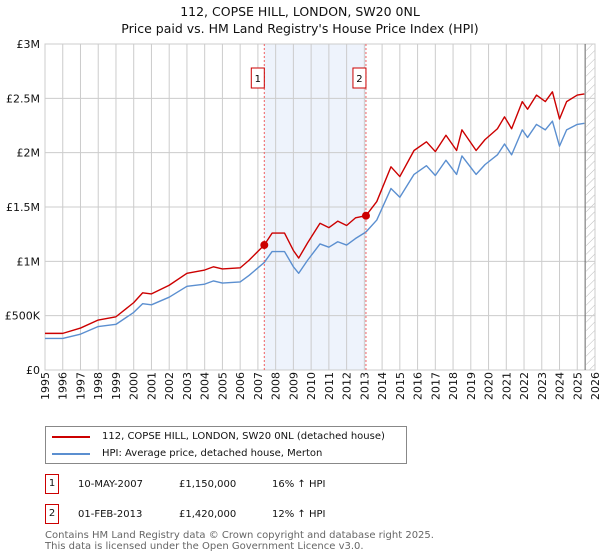 The width and height of the screenshot is (600, 560). What do you see at coordinates (52, 484) in the screenshot?
I see `transaction-badge: 1` at bounding box center [52, 484].